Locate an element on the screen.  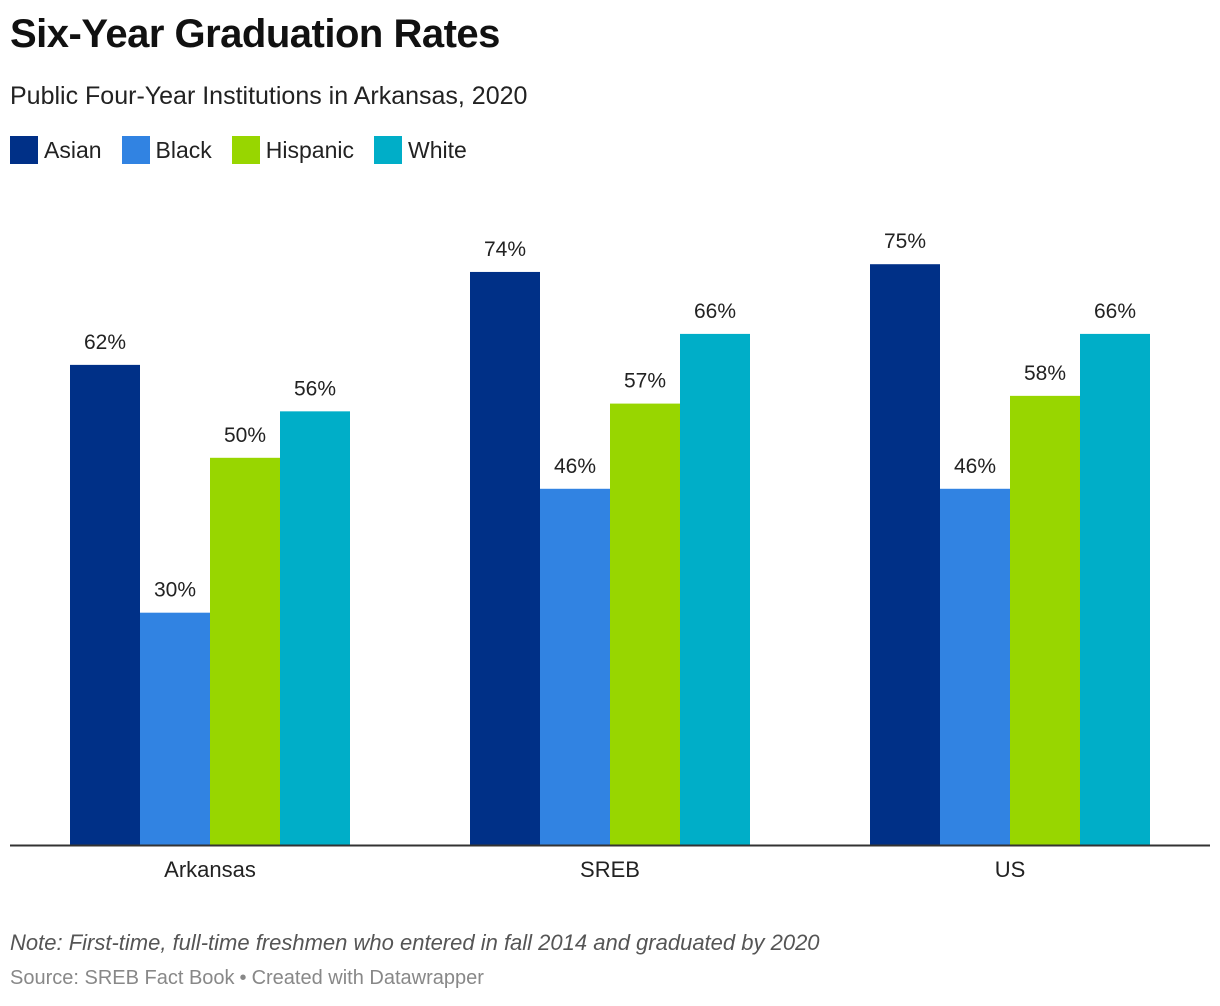
legend-item-white: White is located at coordinates (420, 150).